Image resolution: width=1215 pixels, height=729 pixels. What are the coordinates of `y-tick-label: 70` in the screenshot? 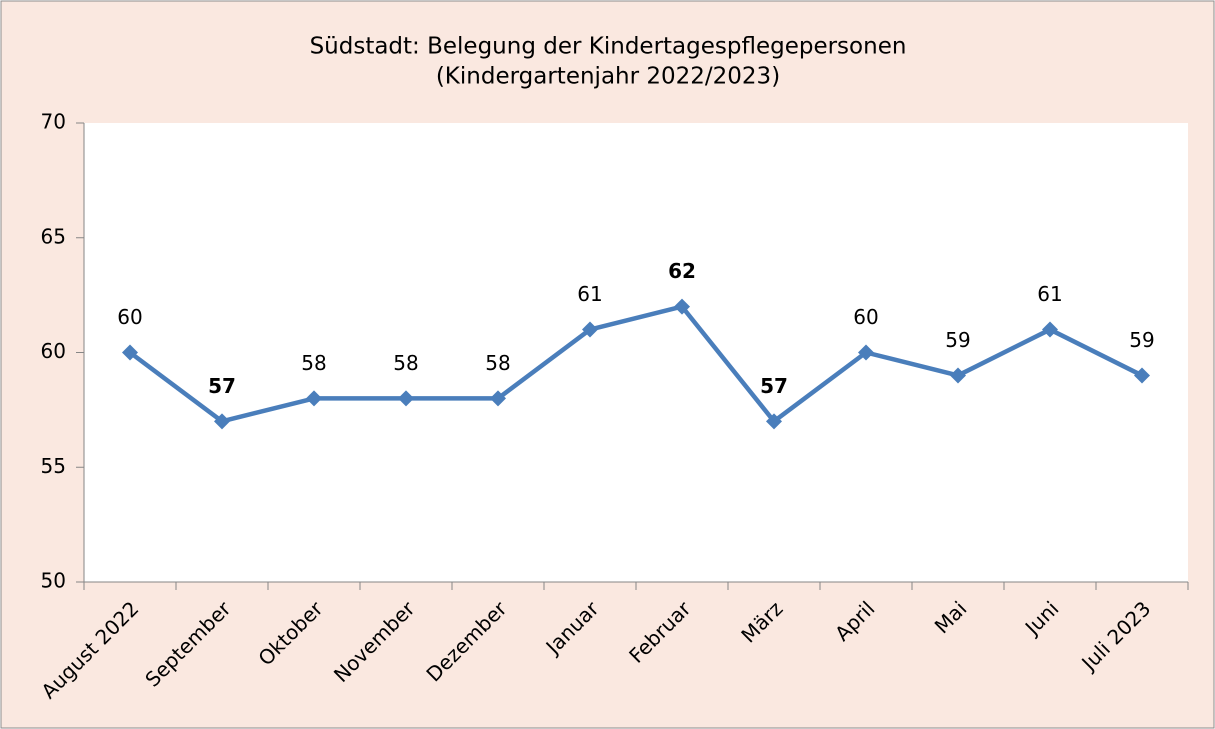 It's located at (53, 122).